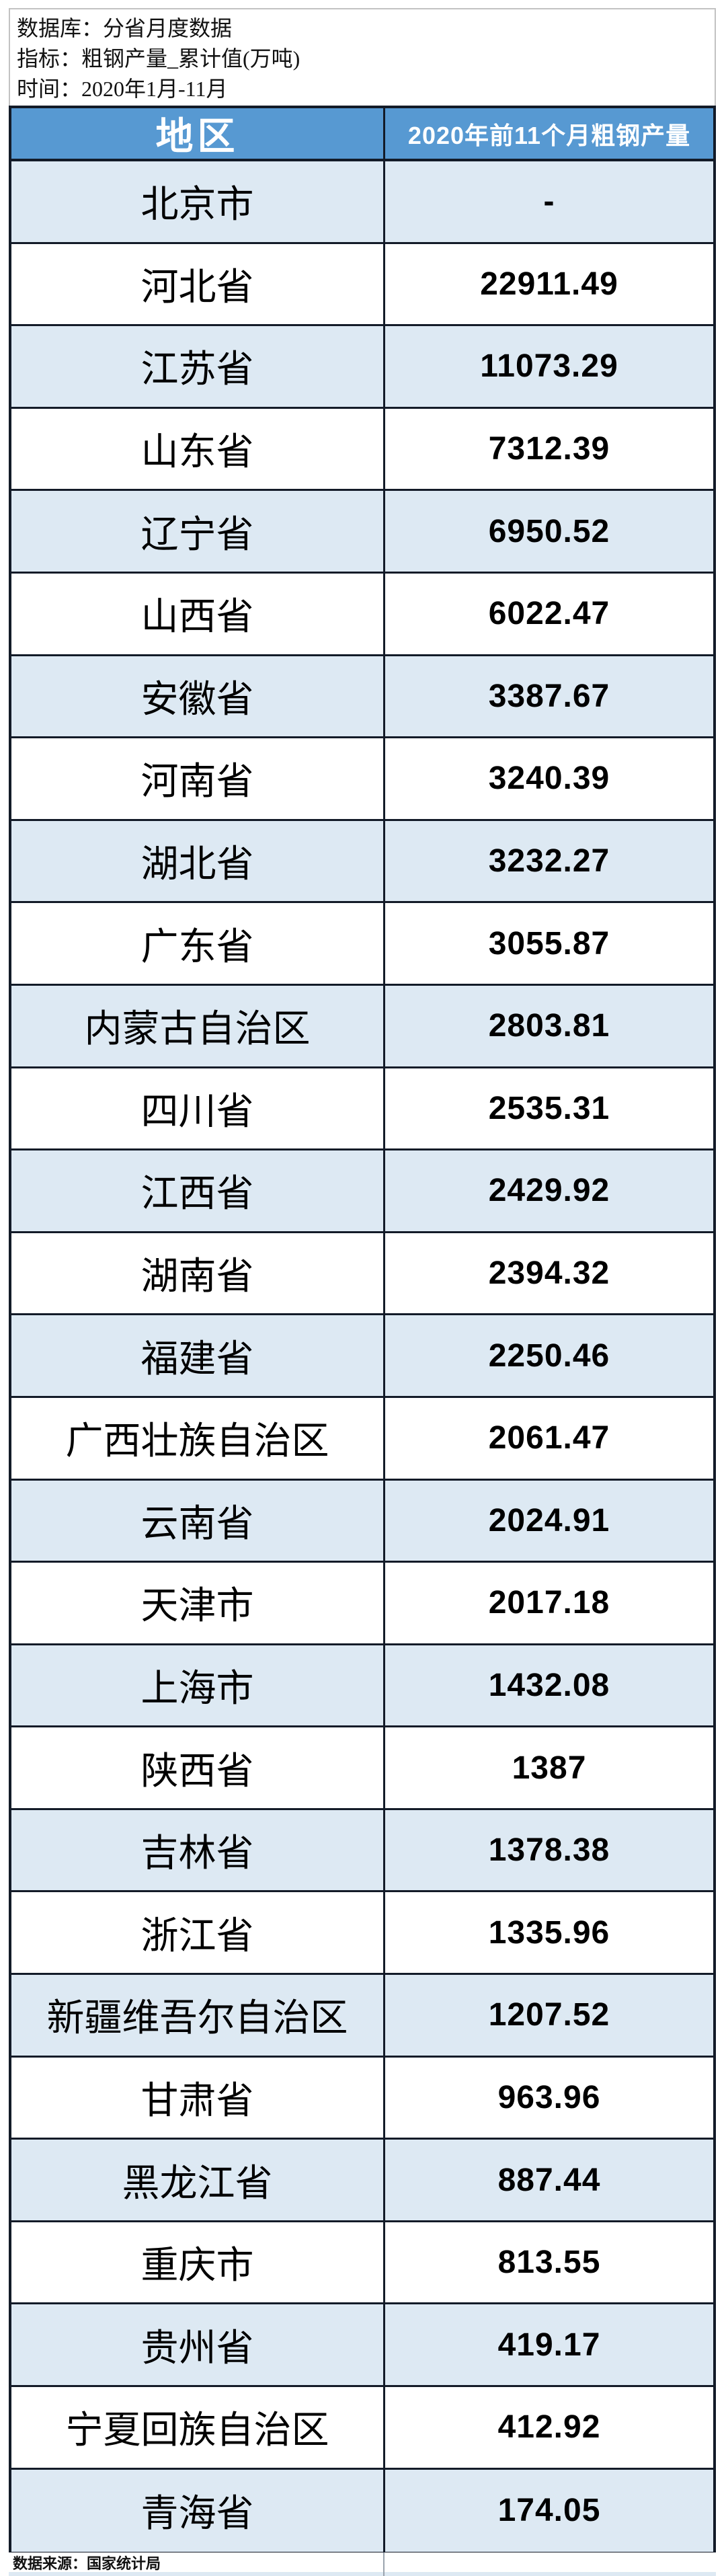  Describe the element at coordinates (198, 944) in the screenshot. I see `region-cell: 广东省` at that location.